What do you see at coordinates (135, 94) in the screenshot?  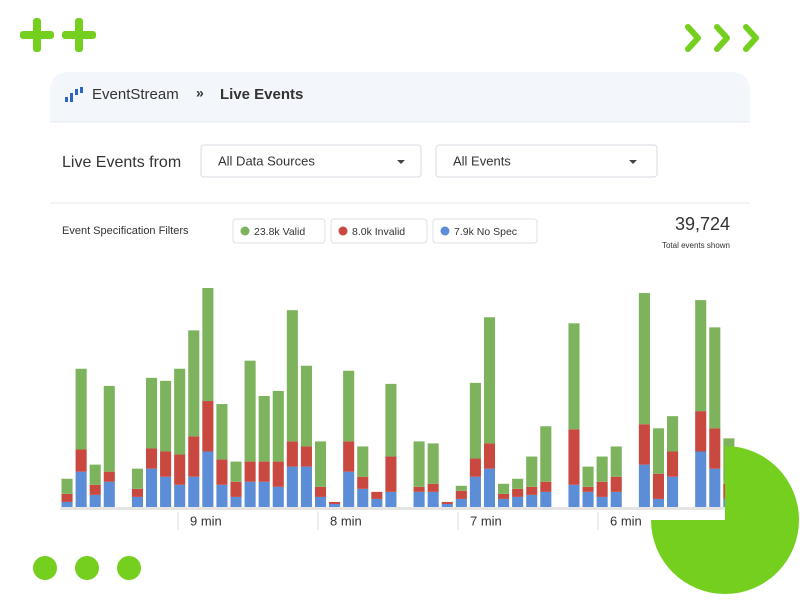 I see `breadcrumb-app: EventStream` at bounding box center [135, 94].